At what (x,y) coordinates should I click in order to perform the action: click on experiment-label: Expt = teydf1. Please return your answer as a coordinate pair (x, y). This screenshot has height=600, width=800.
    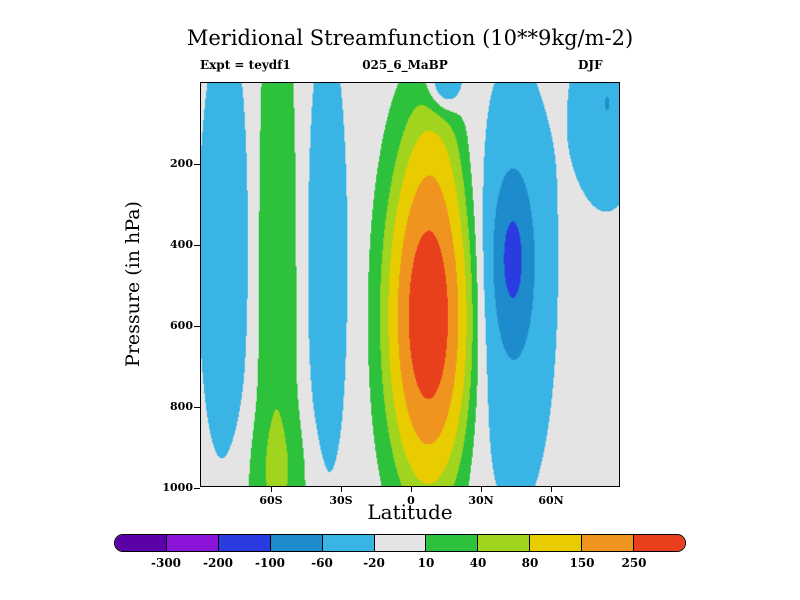
    Looking at the image, I should click on (245, 65).